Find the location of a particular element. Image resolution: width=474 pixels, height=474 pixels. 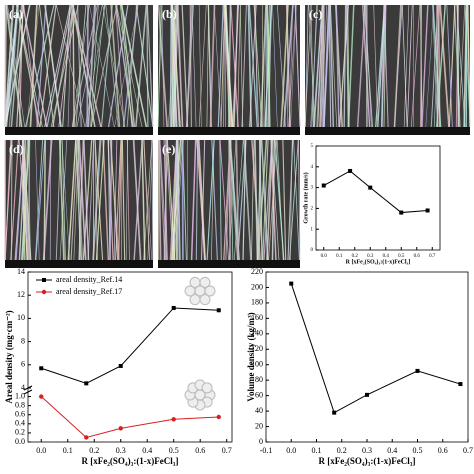

sem-image: (e) is located at coordinates (229, 203).